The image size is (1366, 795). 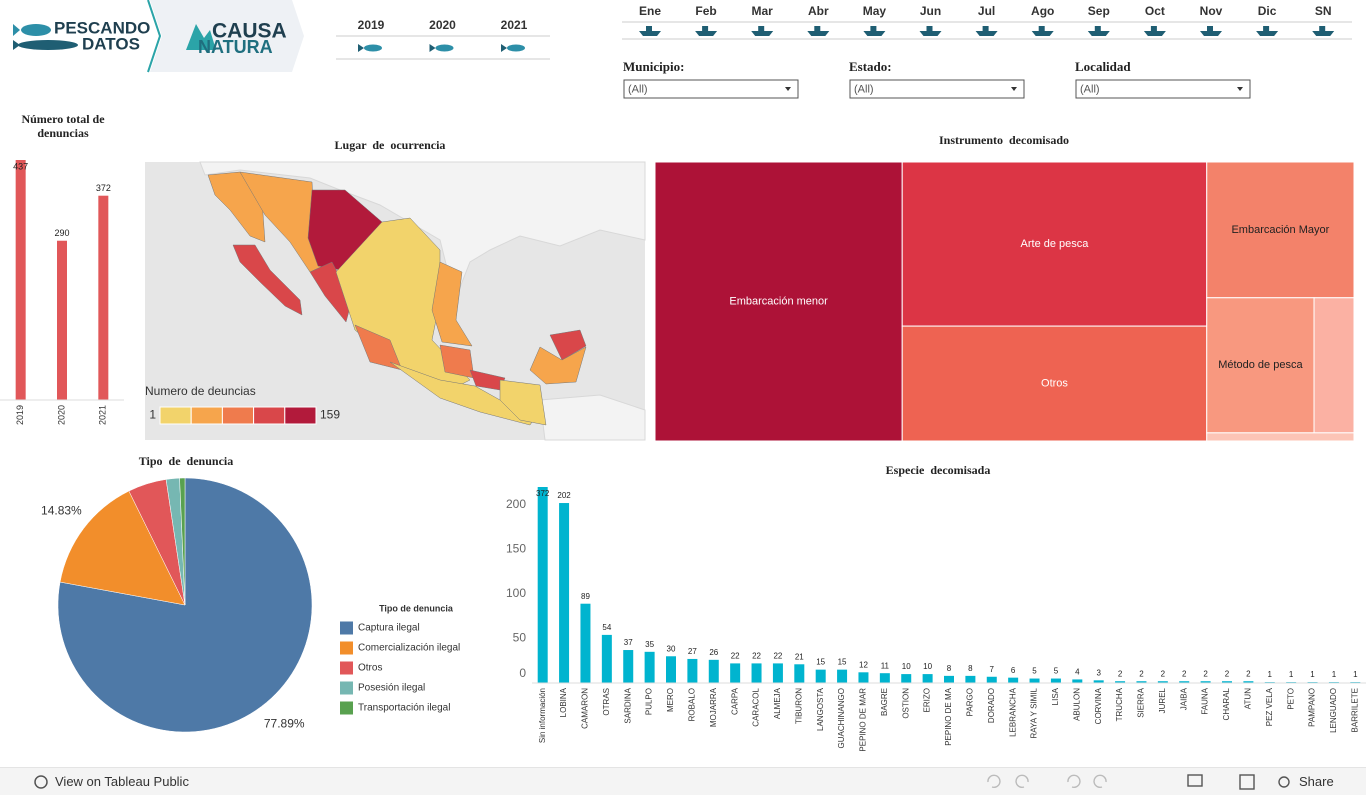 I want to click on month-selector: Jul, so click(x=986, y=20).